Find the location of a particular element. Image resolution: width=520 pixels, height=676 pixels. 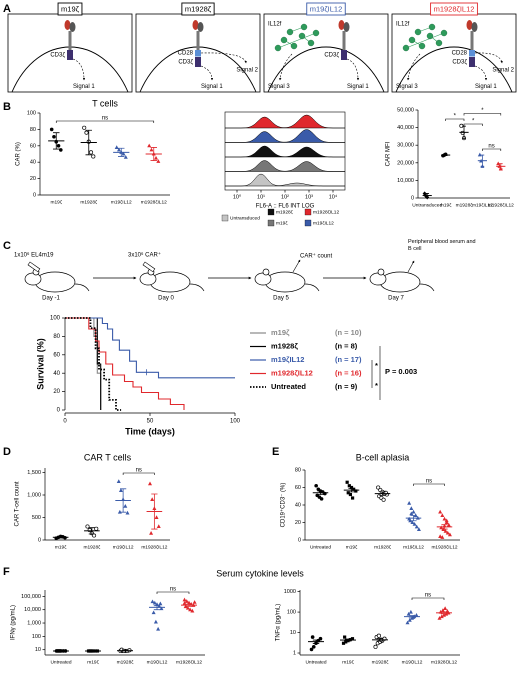

construct-label: m19ζIL12 is located at coordinates (326, 8).